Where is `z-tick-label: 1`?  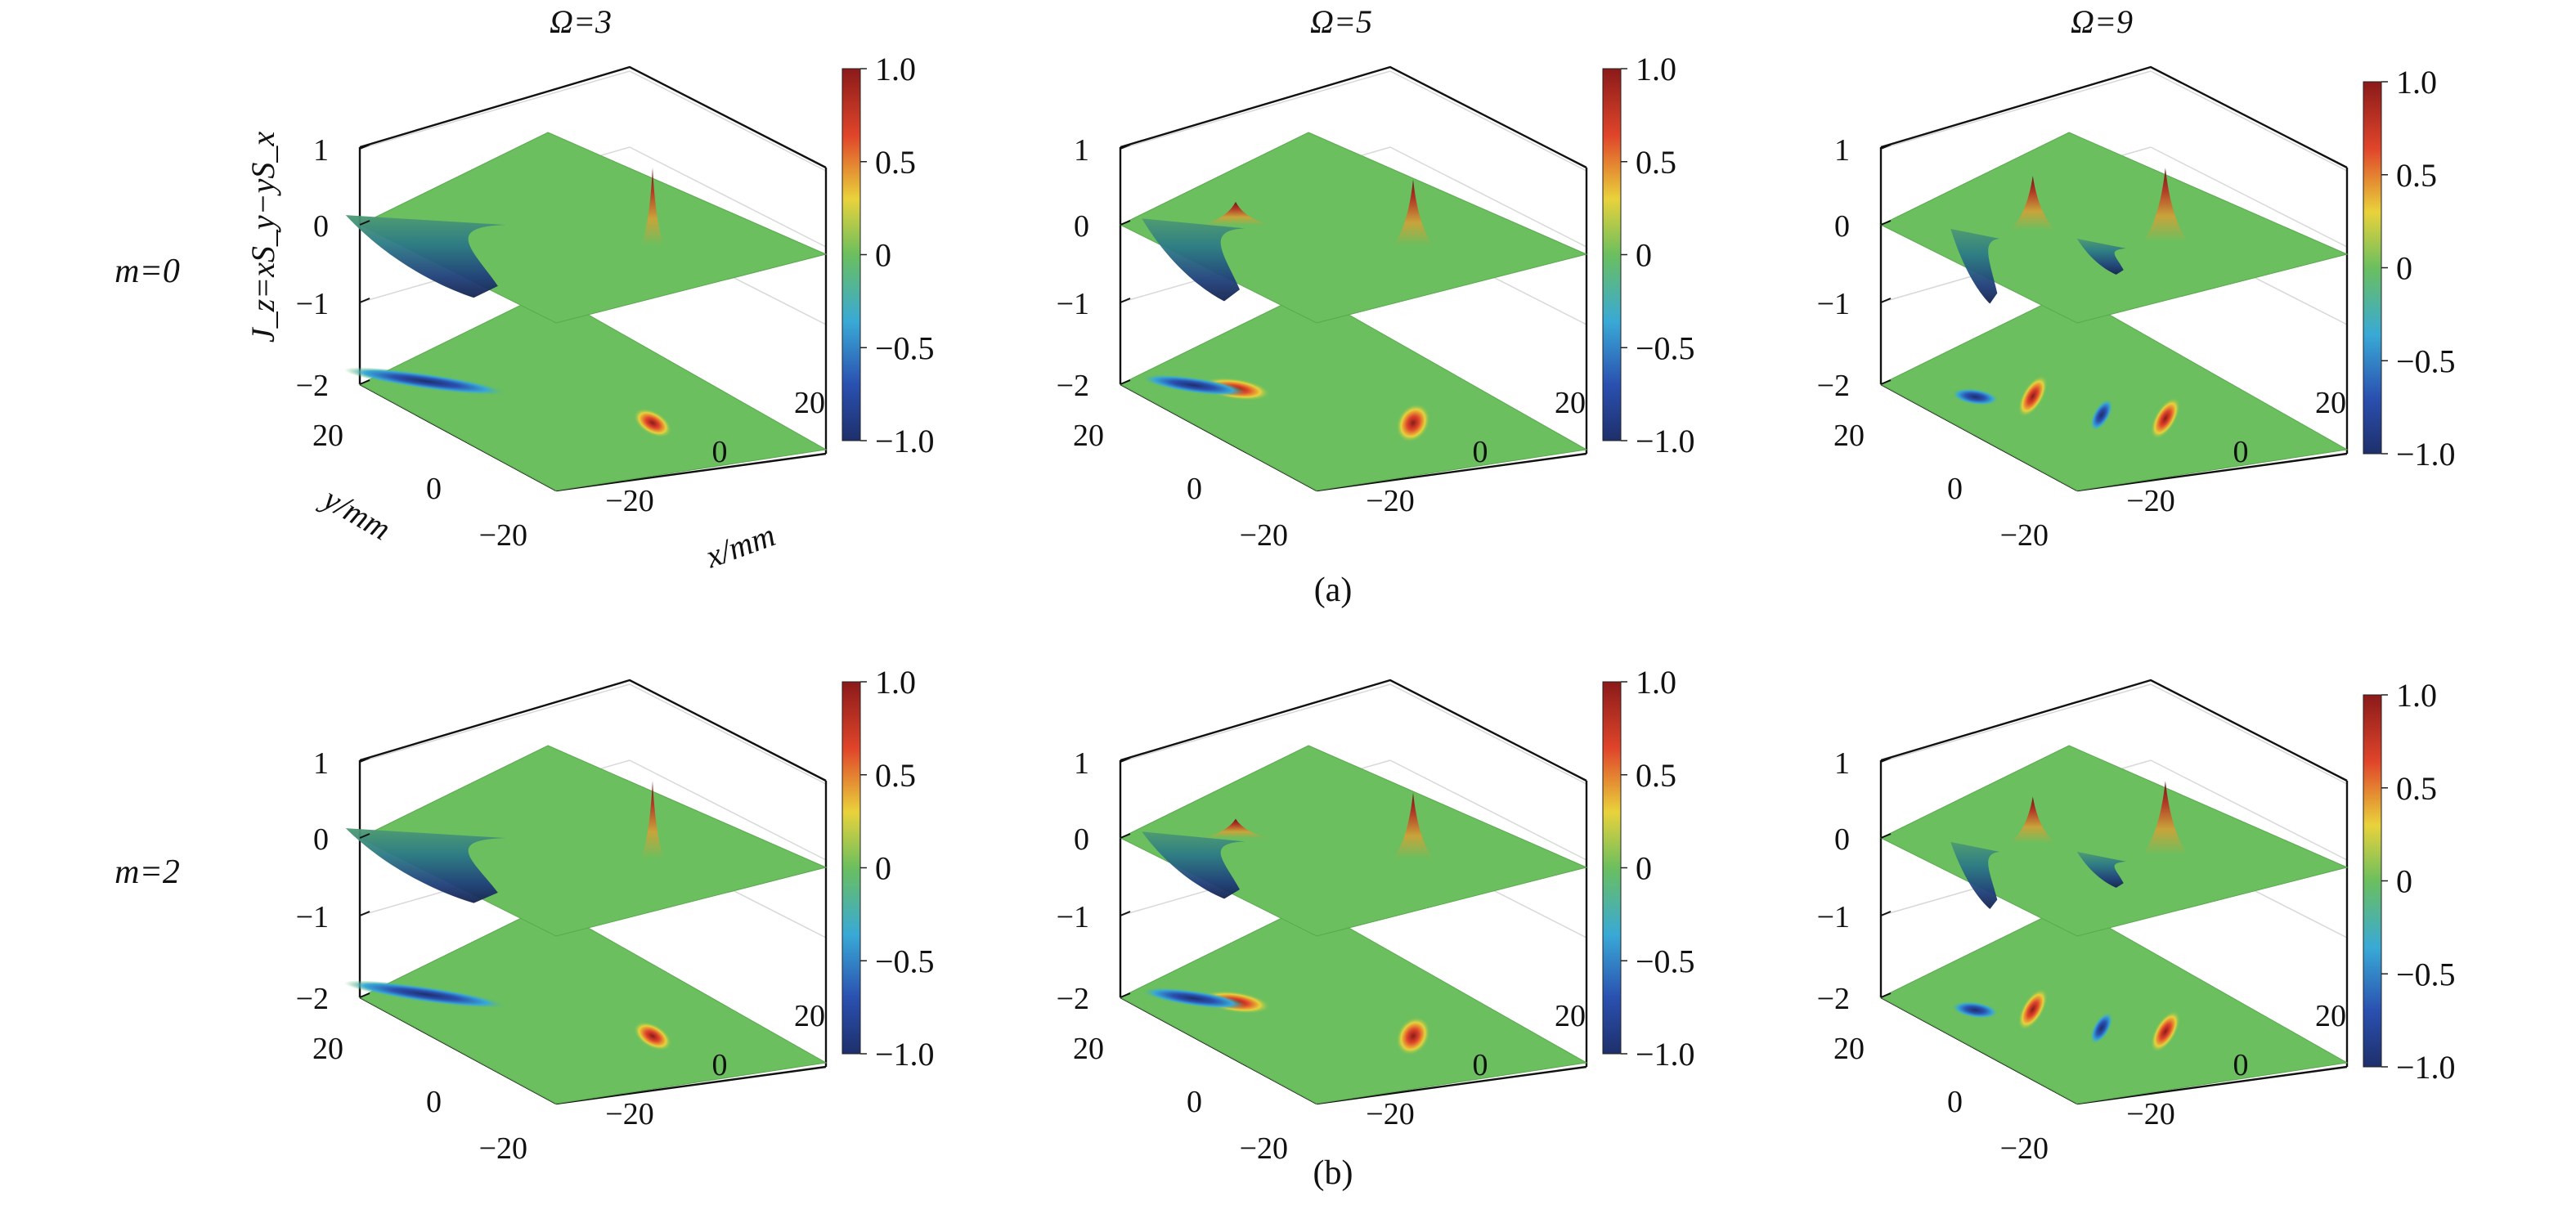
z-tick-label: 1 is located at coordinates (1081, 150).